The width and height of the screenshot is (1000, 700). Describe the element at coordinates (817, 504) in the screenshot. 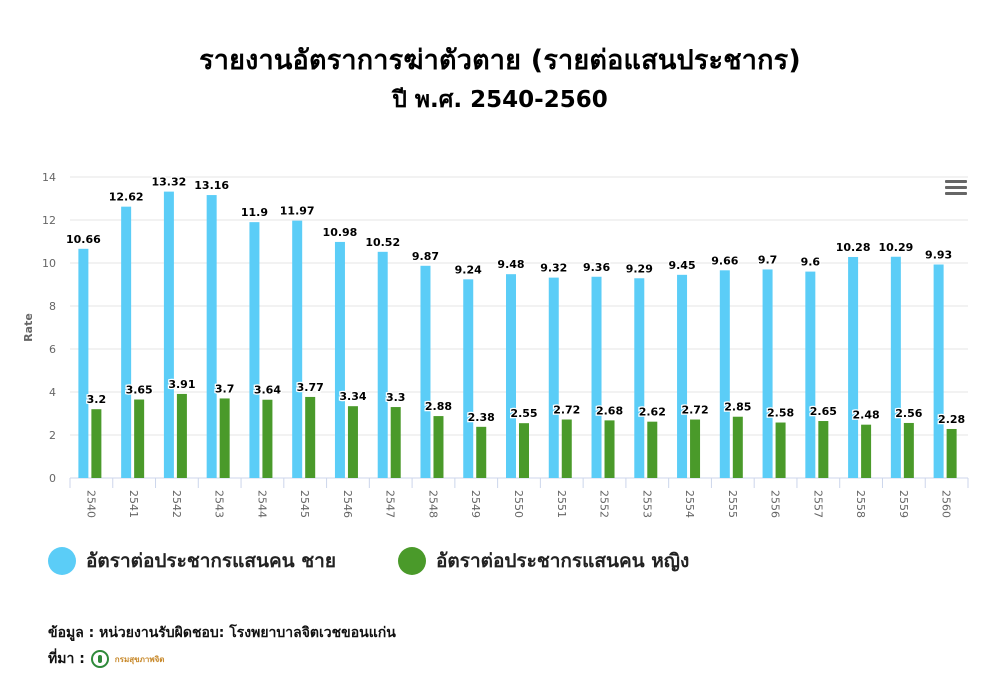

I see `x-tick-label: 2557` at that location.